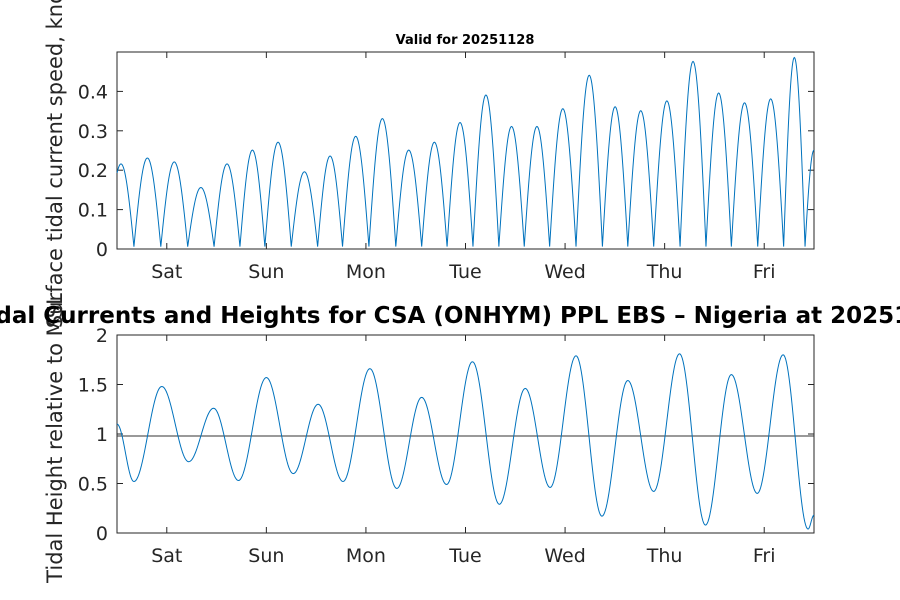  Describe the element at coordinates (366, 272) in the screenshot. I see `current-speed-x-tick-label: Mon` at that location.